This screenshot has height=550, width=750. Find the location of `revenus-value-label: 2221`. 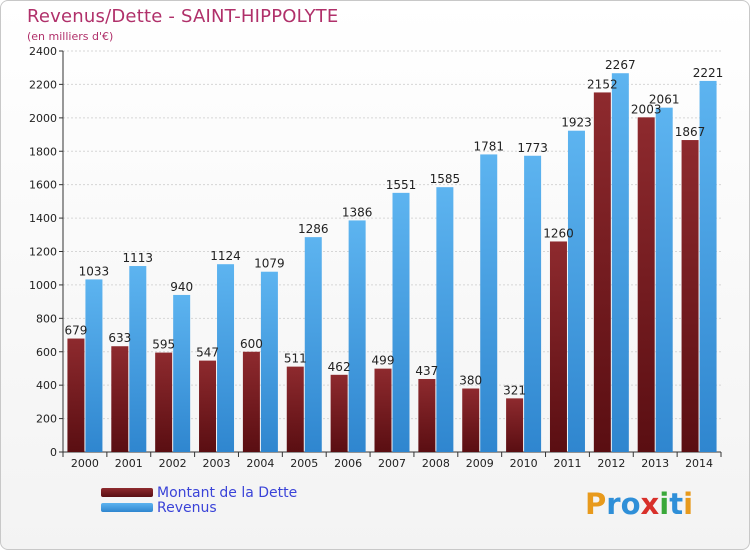

revenus-value-label: 2221 is located at coordinates (708, 73).